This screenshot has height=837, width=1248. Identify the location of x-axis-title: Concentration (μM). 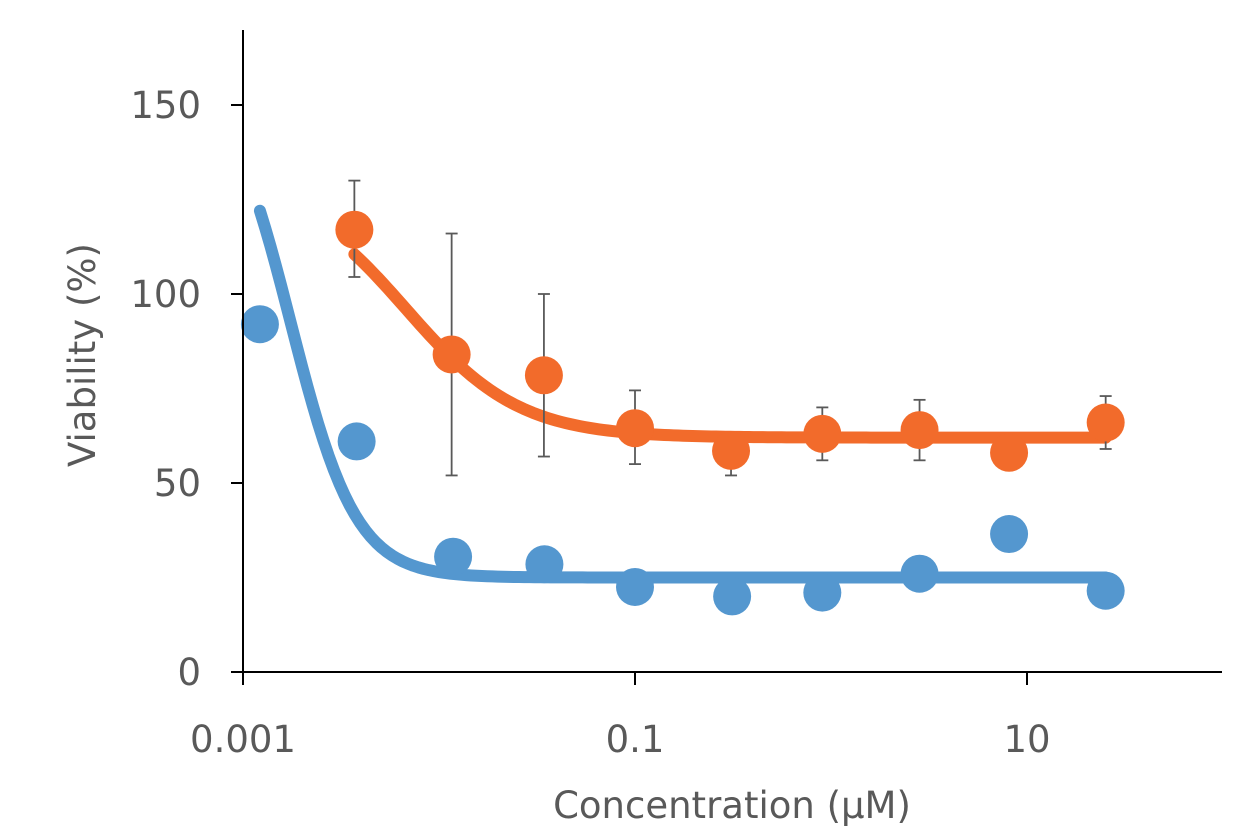
(732, 805).